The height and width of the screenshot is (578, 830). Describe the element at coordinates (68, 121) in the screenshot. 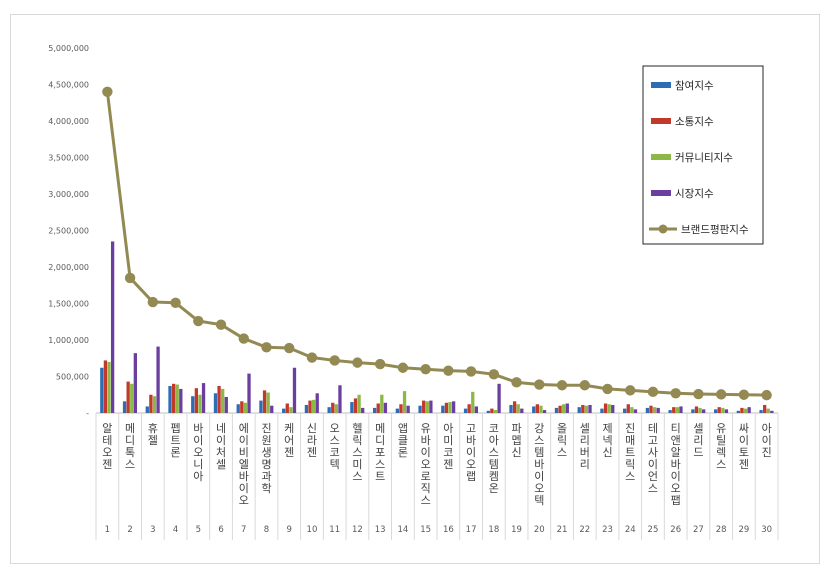

I see `y-tick-label: 4,000,000` at that location.